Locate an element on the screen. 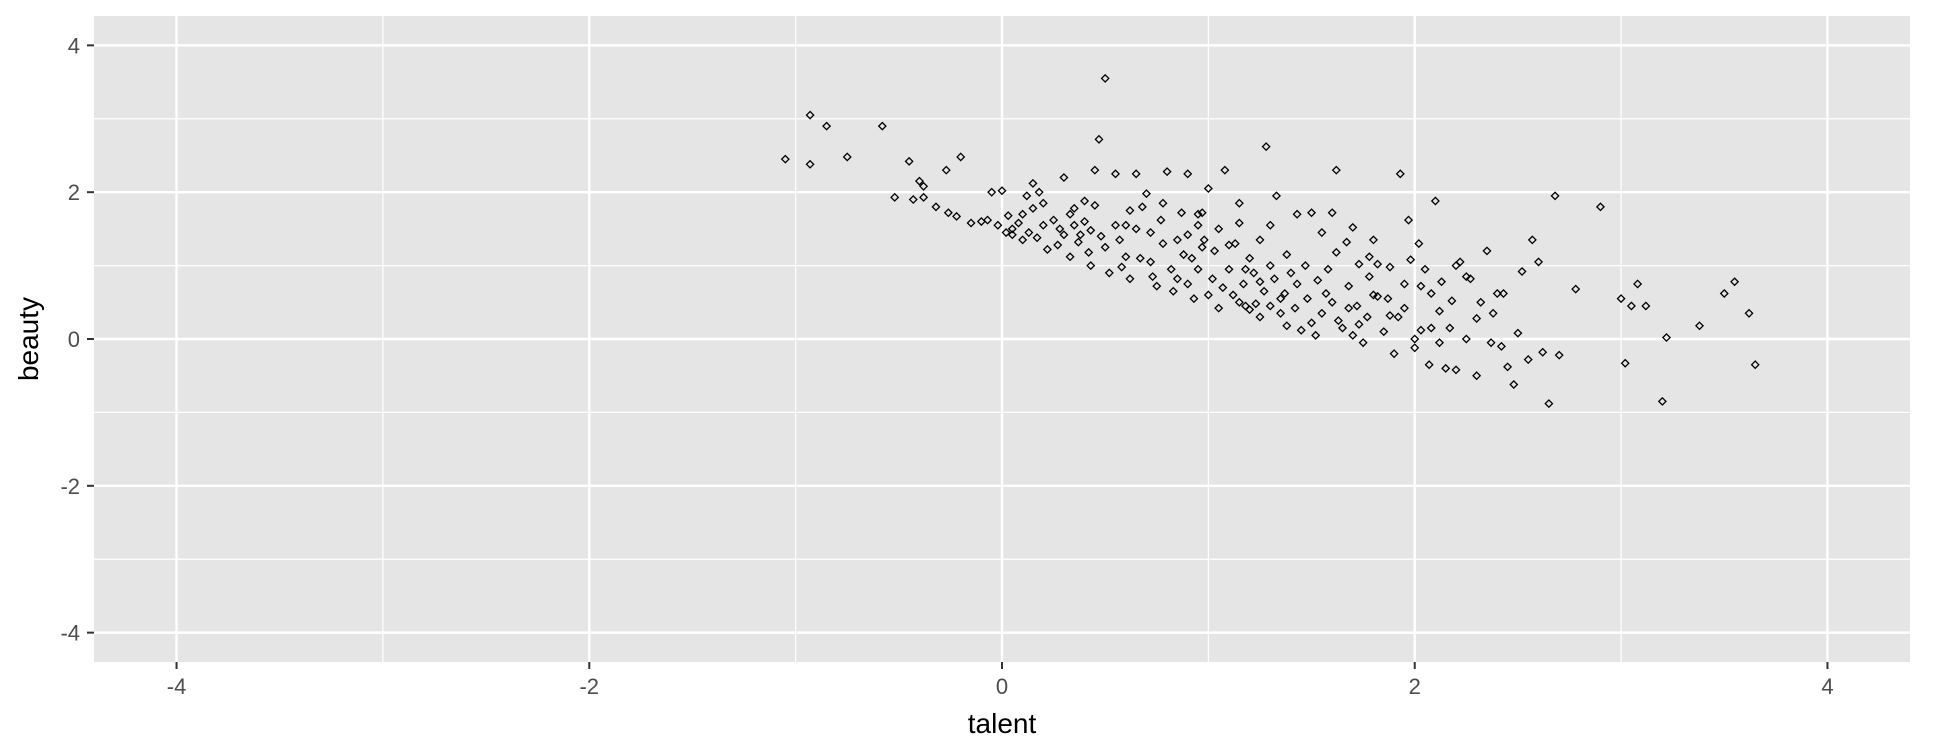 This screenshot has width=1944, height=756. x-tick-label: 2 is located at coordinates (1415, 686).